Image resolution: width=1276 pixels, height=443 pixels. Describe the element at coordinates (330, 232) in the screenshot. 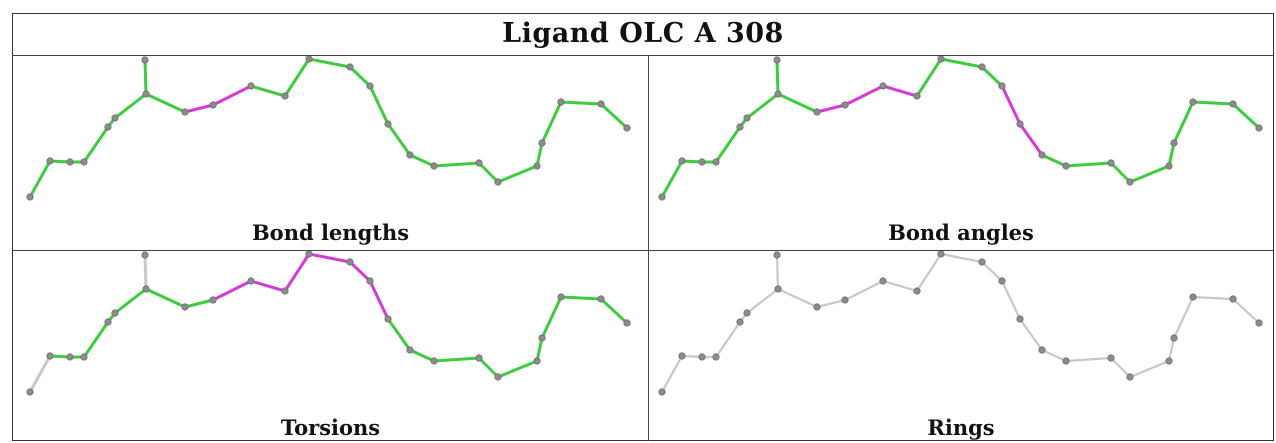

I see `panel-label-bond-lengths: Bond lengths` at that location.